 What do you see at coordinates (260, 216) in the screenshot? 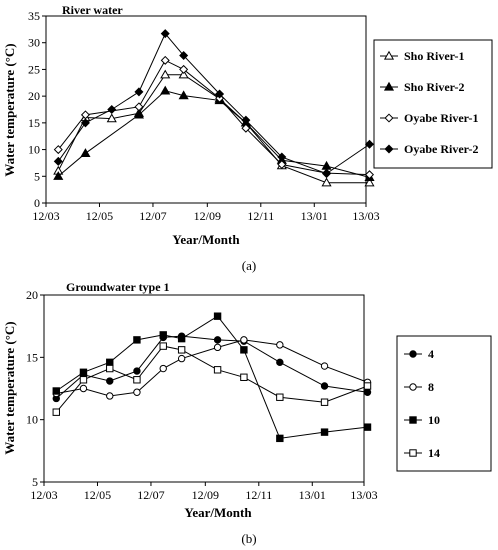
I see `x-tick-label: 12/11` at bounding box center [260, 216].